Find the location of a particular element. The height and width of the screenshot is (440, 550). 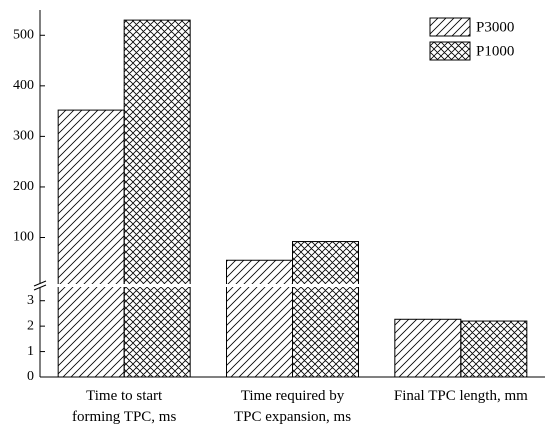

axis-break-gap is located at coordinates (288, 285).